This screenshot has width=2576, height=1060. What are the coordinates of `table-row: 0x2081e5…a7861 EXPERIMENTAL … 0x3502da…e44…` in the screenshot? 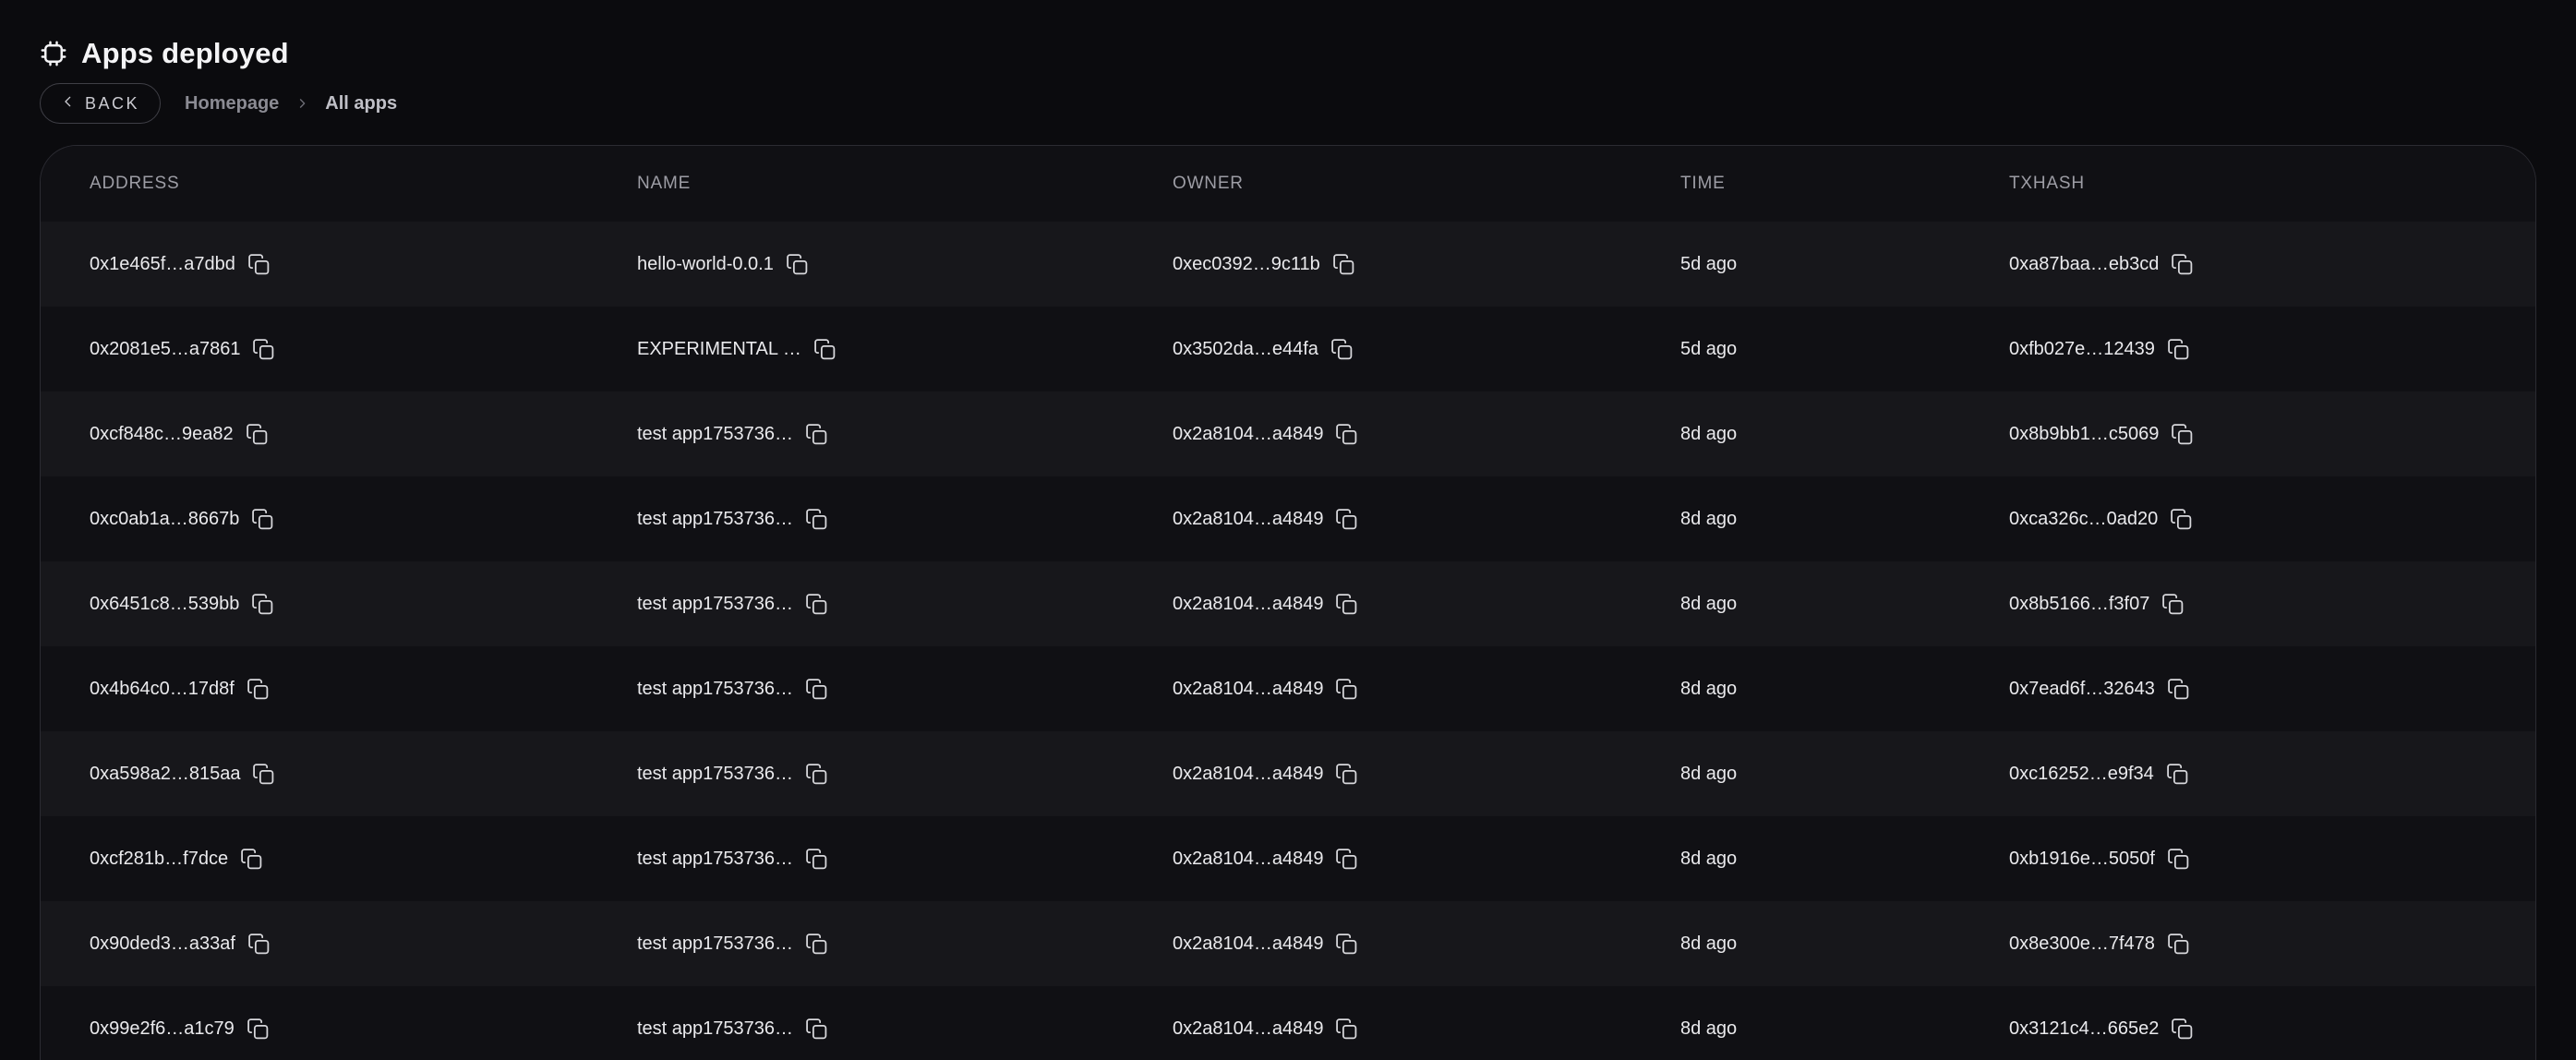 It's located at (1288, 349).